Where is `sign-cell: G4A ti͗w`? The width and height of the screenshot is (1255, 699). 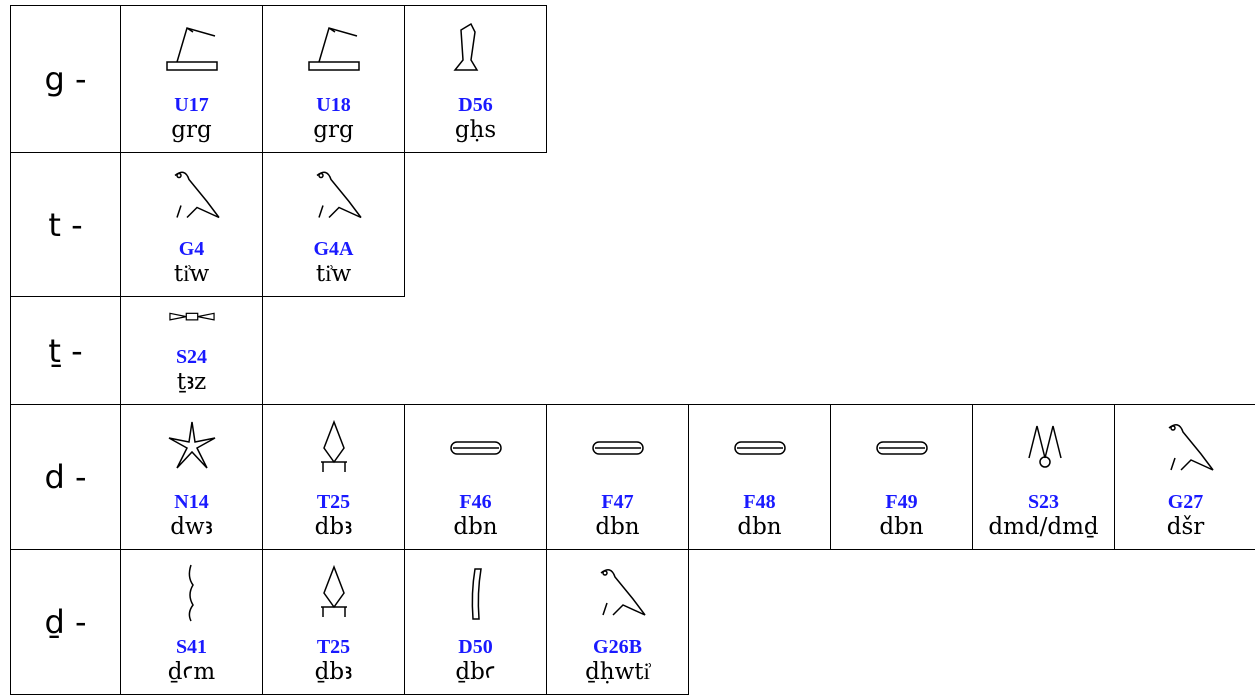 sign-cell: G4A ti͗w is located at coordinates (333, 224).